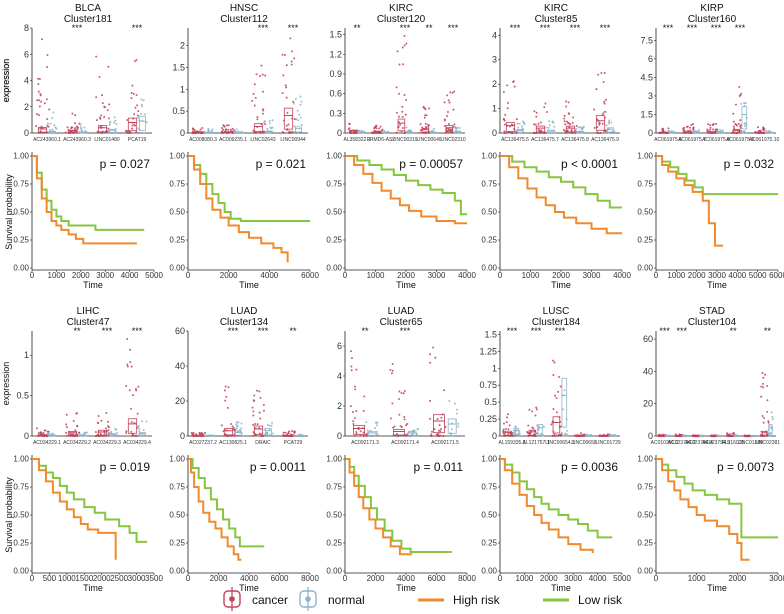  What do you see at coordinates (334, 571) in the screenshot?
I see `km-y-tick-label: 0.00` at bounding box center [334, 571].